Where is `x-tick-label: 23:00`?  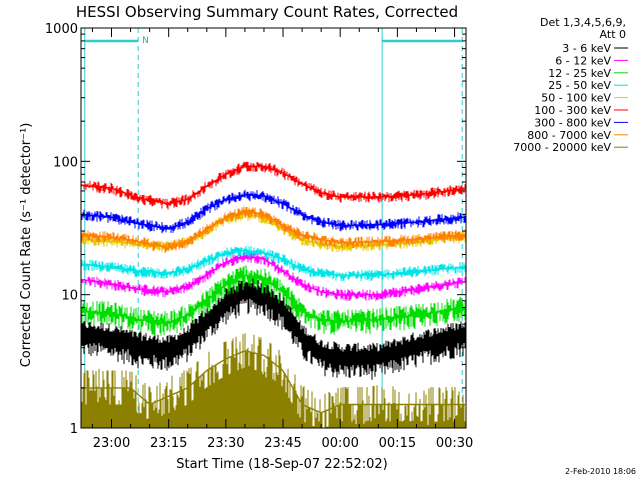 x-tick-label: 23:00 is located at coordinates (111, 443).